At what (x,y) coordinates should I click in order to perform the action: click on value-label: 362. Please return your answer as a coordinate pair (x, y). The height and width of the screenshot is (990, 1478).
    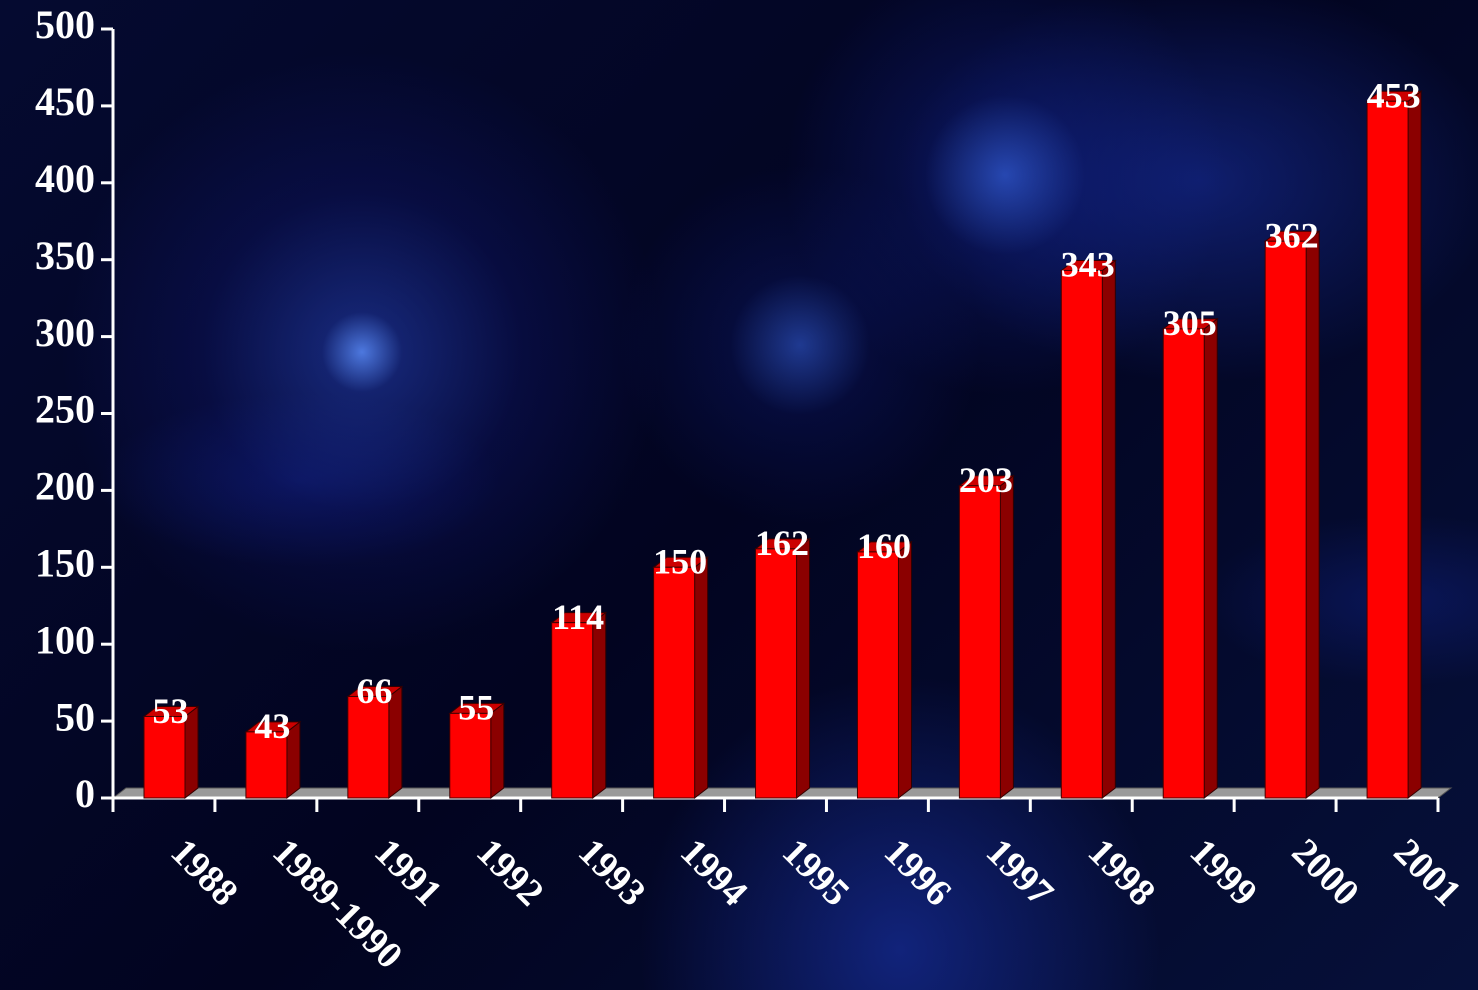
    Looking at the image, I should click on (1292, 236).